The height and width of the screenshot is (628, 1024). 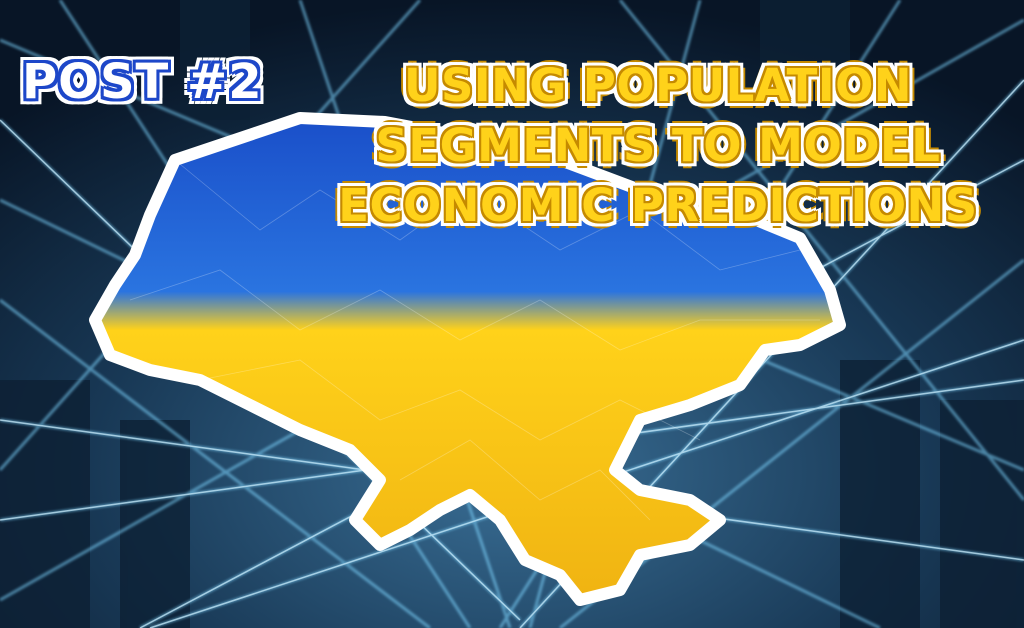 What do you see at coordinates (658, 205) in the screenshot?
I see `title-line-3: ECONOMIC PREDICTIONS` at bounding box center [658, 205].